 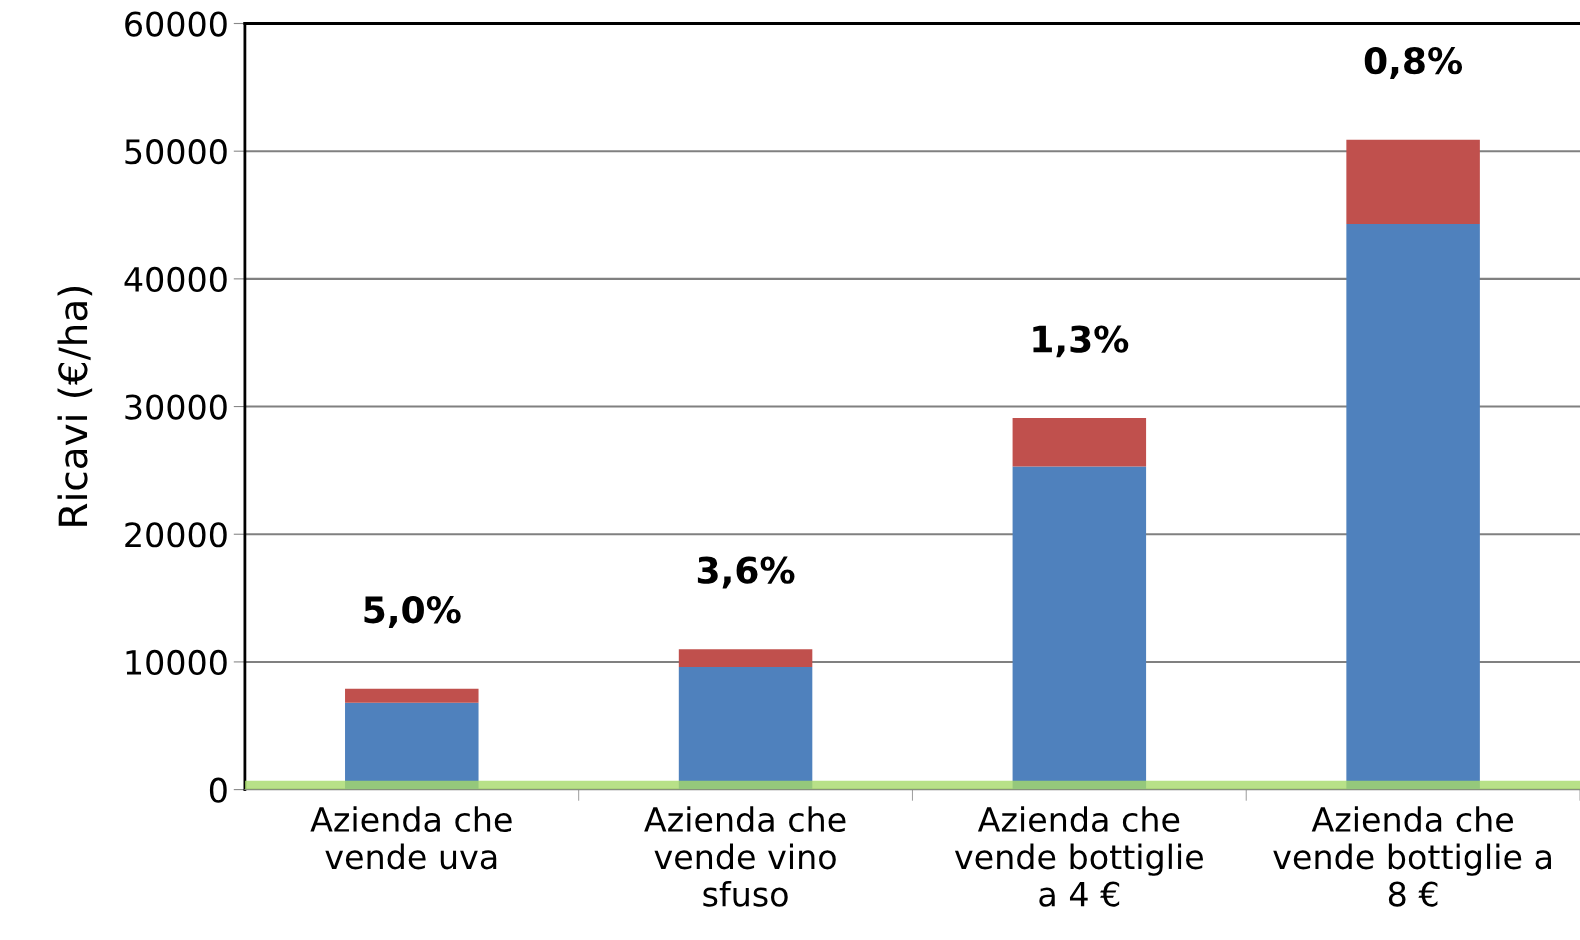 What do you see at coordinates (1078, 856) in the screenshot?
I see `x-tick-label: Azienda che vende bottiglie a 4 €` at bounding box center [1078, 856].